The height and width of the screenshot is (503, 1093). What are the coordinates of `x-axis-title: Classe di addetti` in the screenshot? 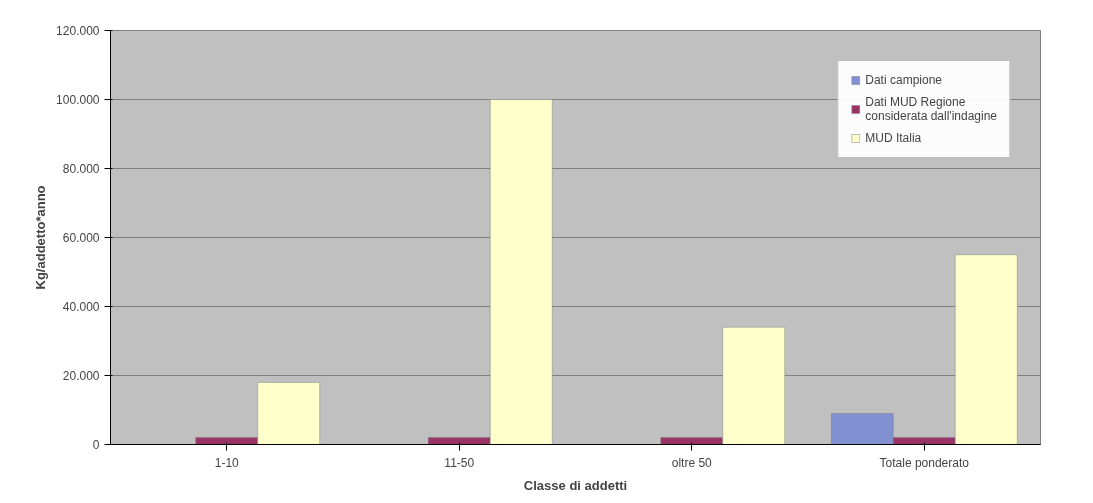 It's located at (575, 485).